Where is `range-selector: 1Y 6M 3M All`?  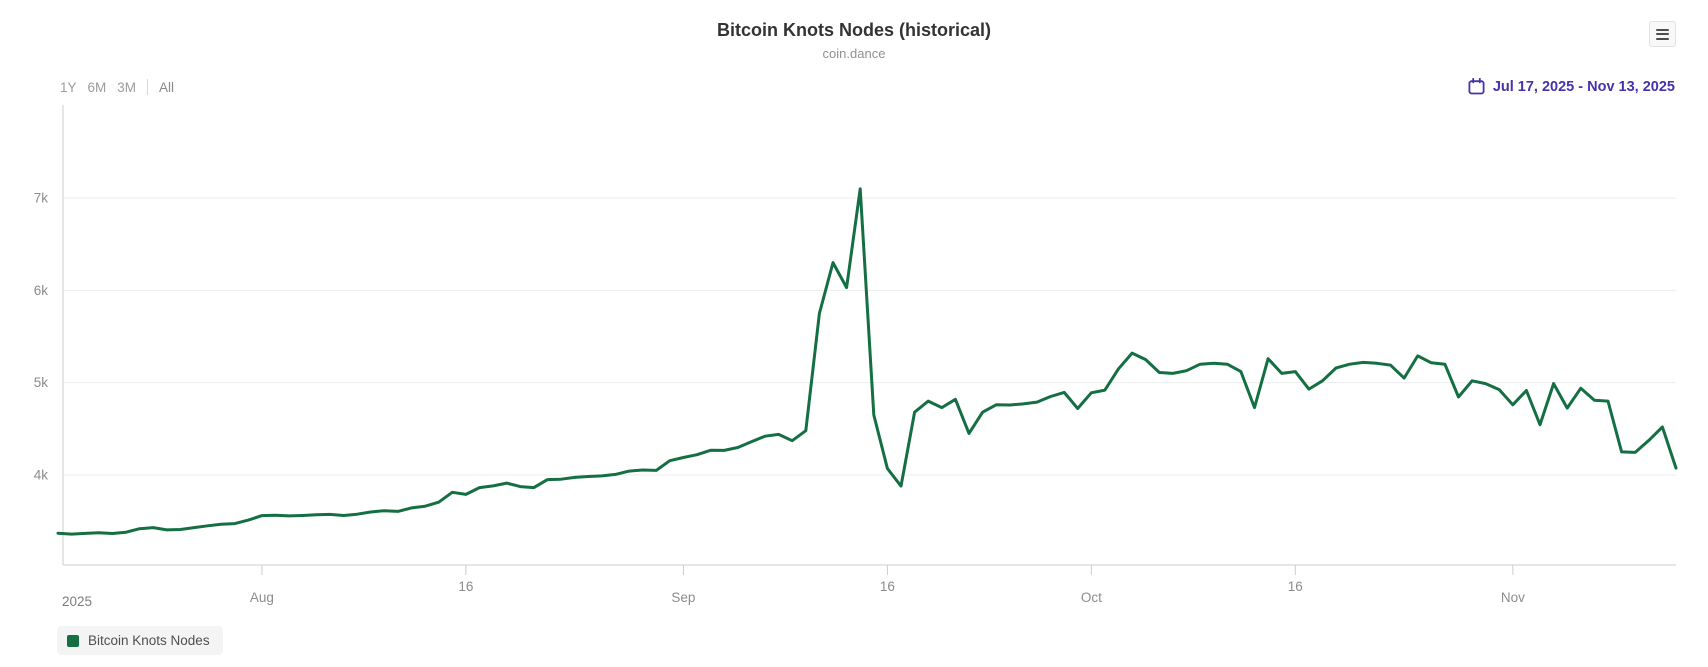
range-selector: 1Y 6M 3M All is located at coordinates (117, 87).